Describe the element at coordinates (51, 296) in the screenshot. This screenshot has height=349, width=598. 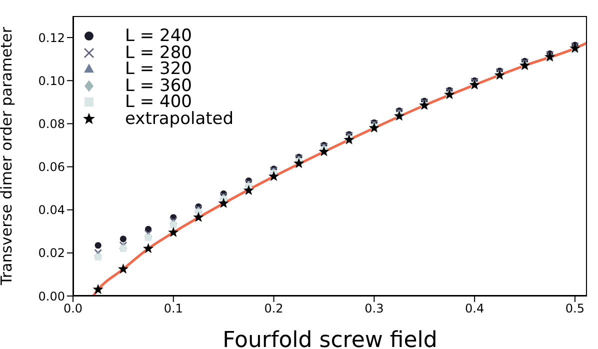
I see `y-tick-label: 0.00` at that location.